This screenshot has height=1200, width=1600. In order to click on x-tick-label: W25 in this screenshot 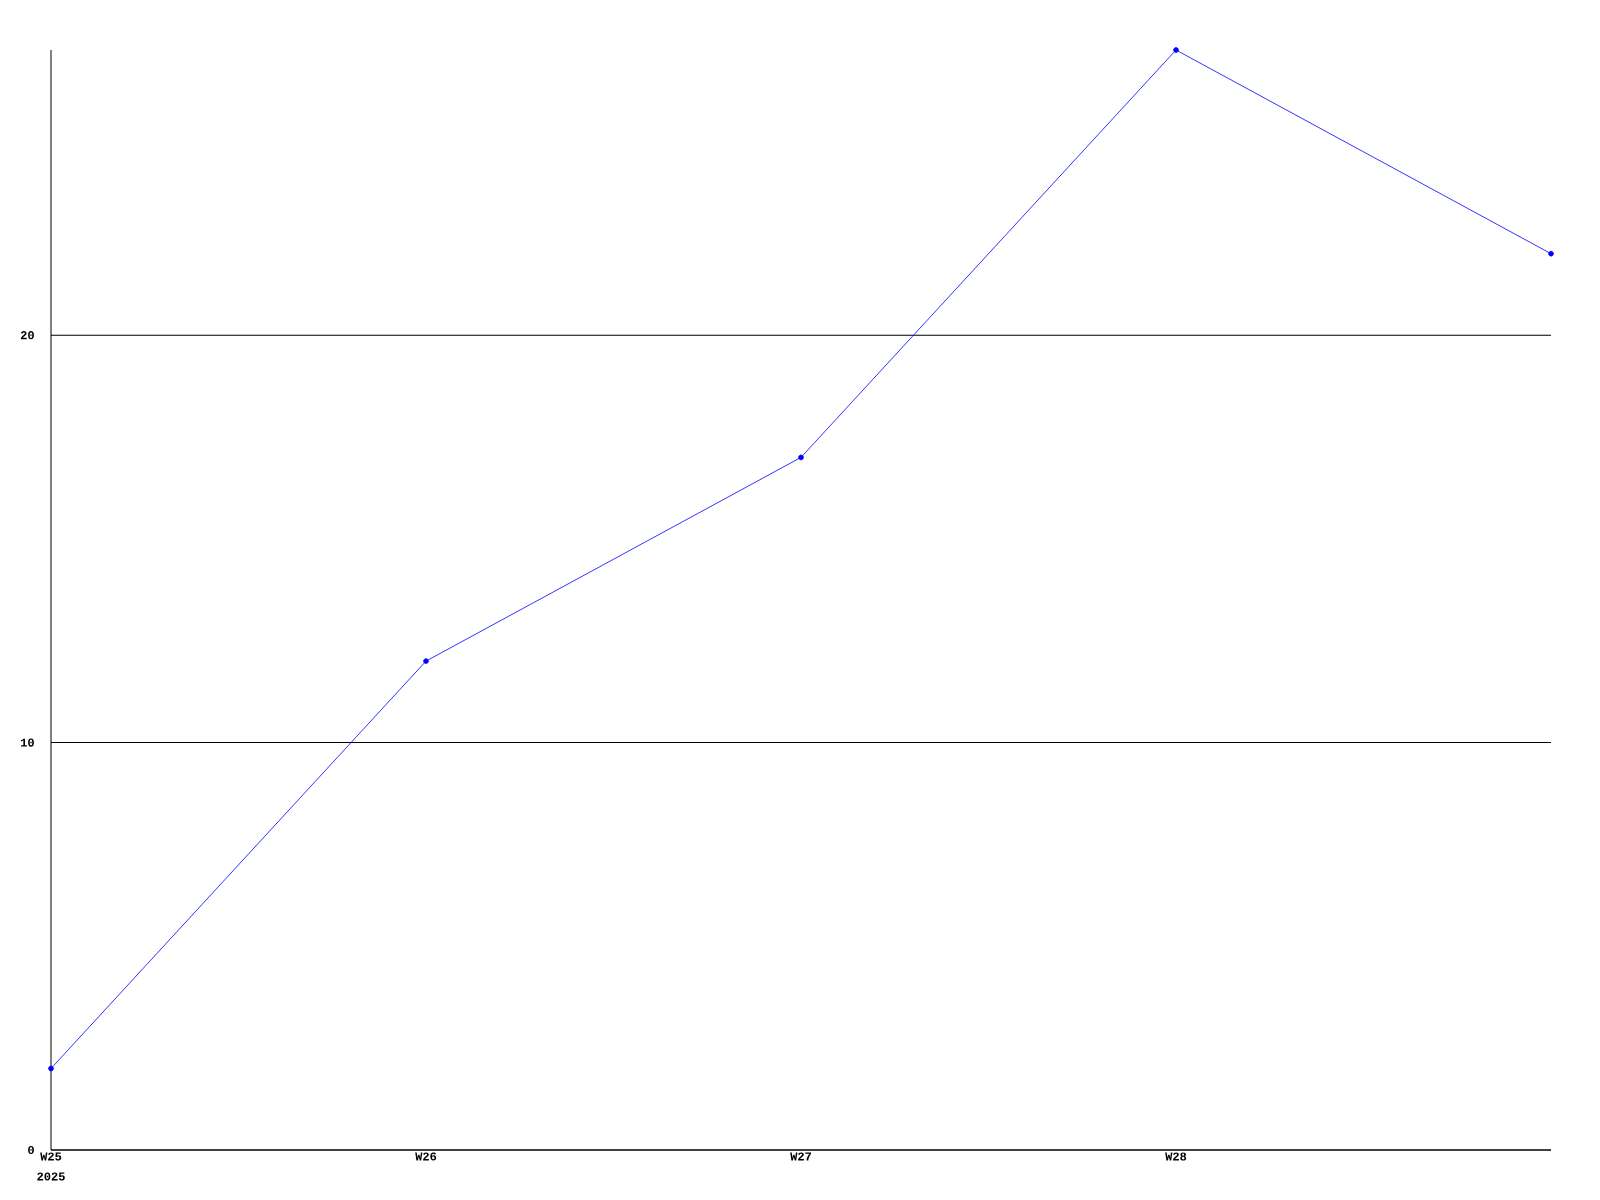, I will do `click(51, 1156)`.